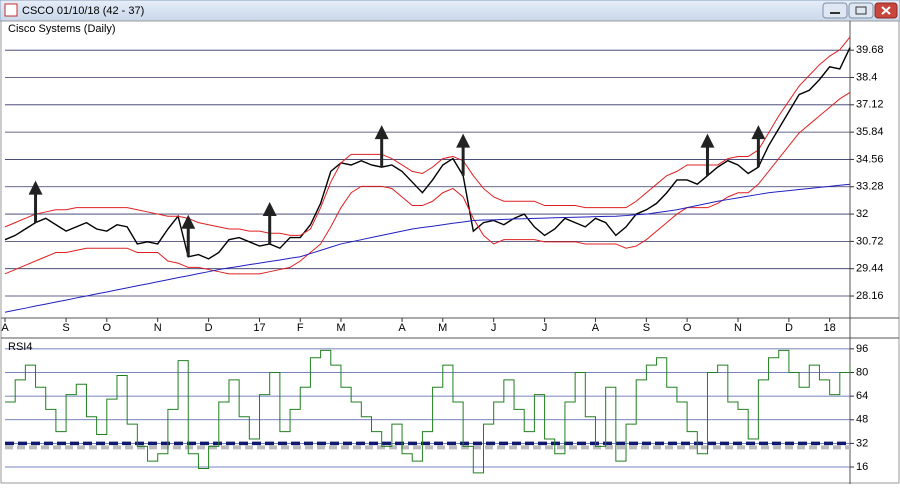 The height and width of the screenshot is (489, 900). What do you see at coordinates (870, 187) in the screenshot?
I see `y-tick-label: 33.28` at bounding box center [870, 187].